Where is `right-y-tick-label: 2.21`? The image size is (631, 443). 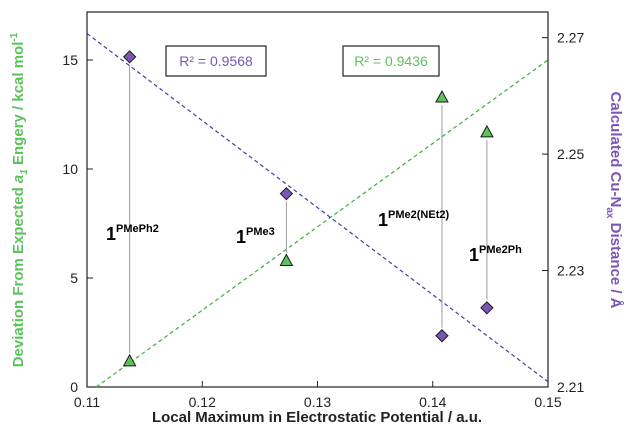 right-y-tick-label: 2.21 is located at coordinates (570, 387).